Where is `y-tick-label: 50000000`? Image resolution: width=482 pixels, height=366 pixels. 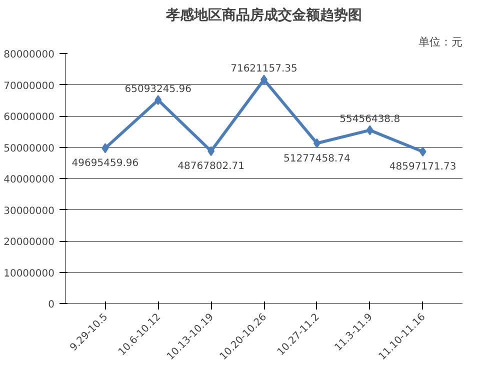
y-tick-label: 50000000 is located at coordinates (29, 148).